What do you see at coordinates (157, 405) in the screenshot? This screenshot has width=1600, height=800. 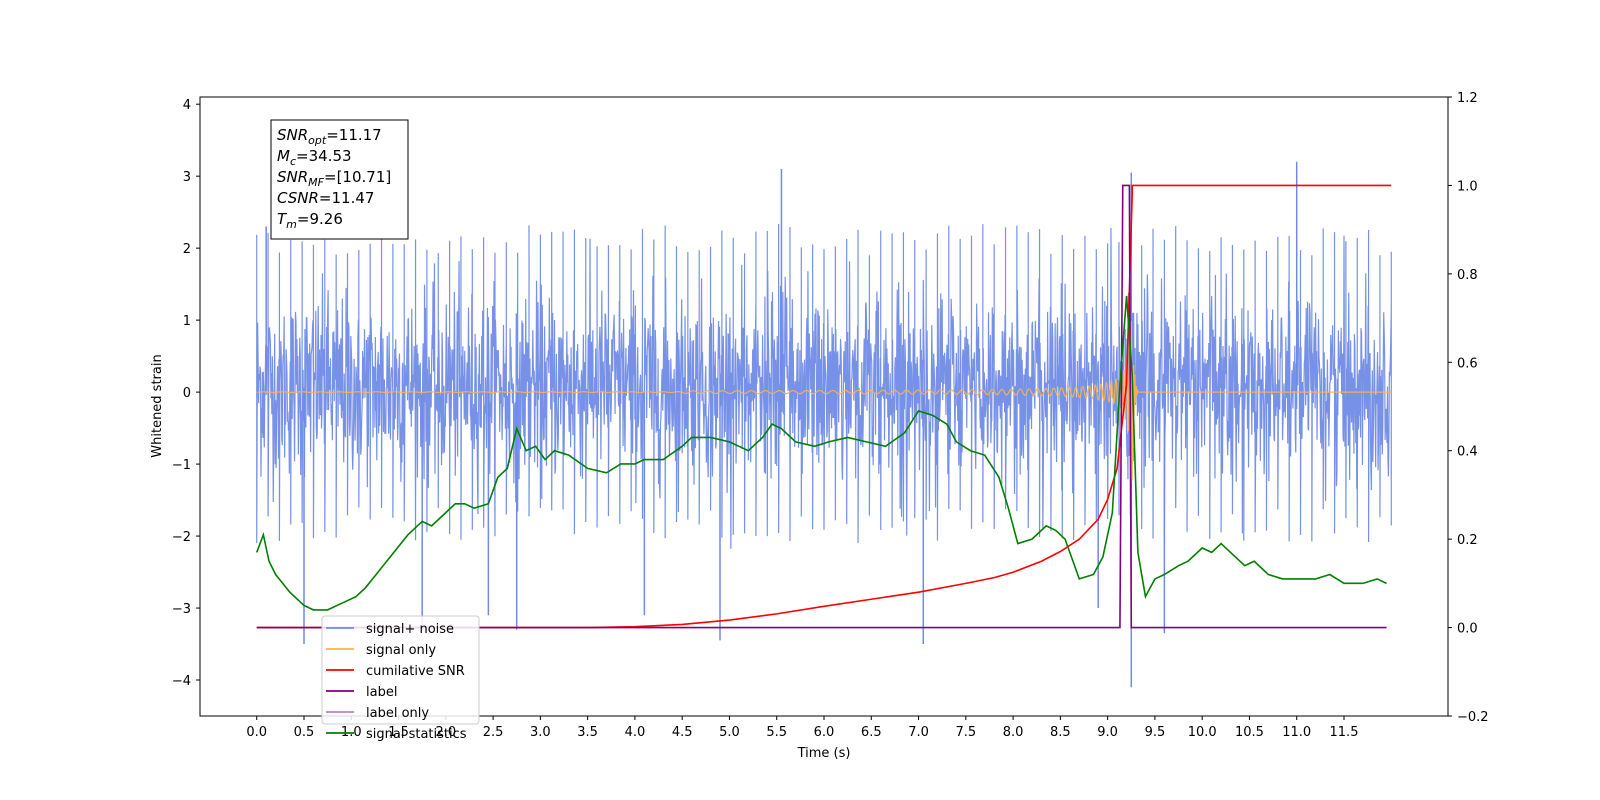 I see `y-axis-label-left: Whitened strain` at bounding box center [157, 405].